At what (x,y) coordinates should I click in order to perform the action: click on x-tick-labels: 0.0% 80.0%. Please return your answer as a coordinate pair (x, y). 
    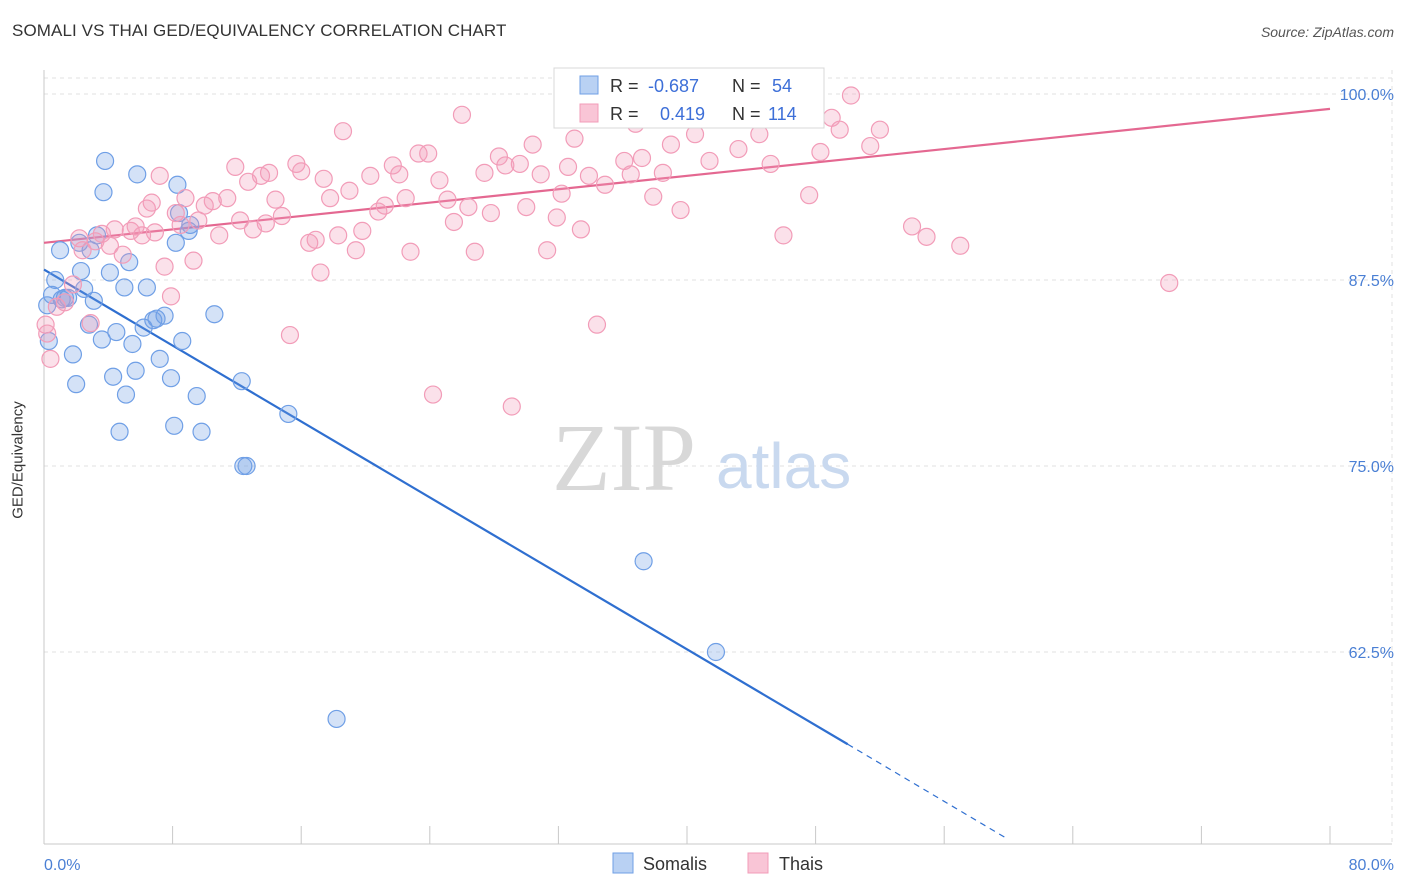
    Looking at the image, I should click on (719, 865).